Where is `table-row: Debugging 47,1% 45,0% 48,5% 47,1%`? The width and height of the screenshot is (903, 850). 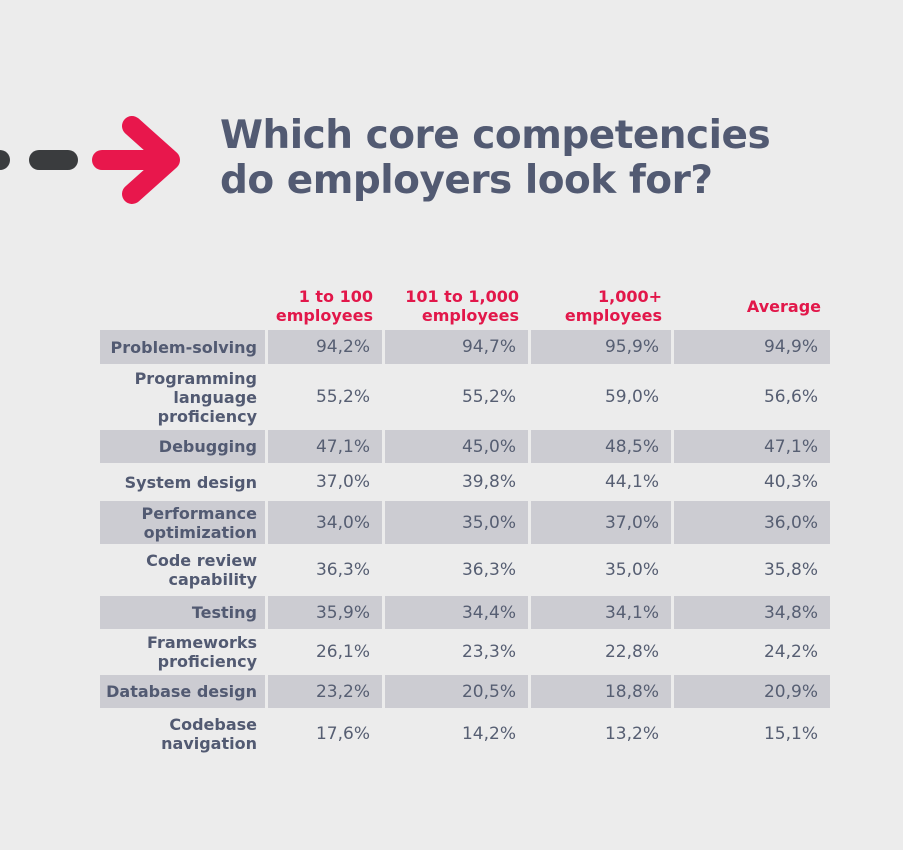
table-row: Debugging 47,1% 45,0% 48,5% 47,1% is located at coordinates (465, 446).